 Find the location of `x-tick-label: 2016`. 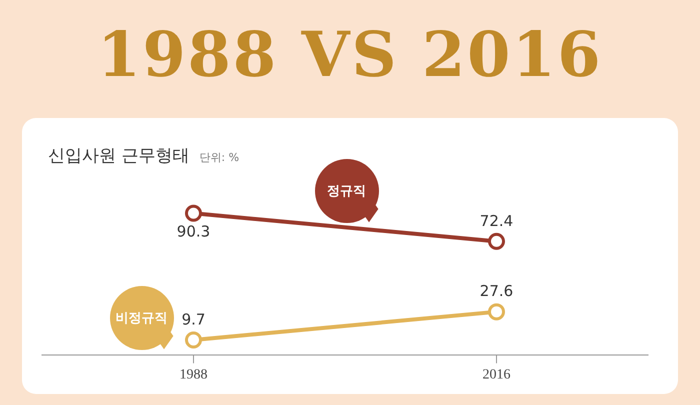

x-tick-label: 2016 is located at coordinates (496, 374).